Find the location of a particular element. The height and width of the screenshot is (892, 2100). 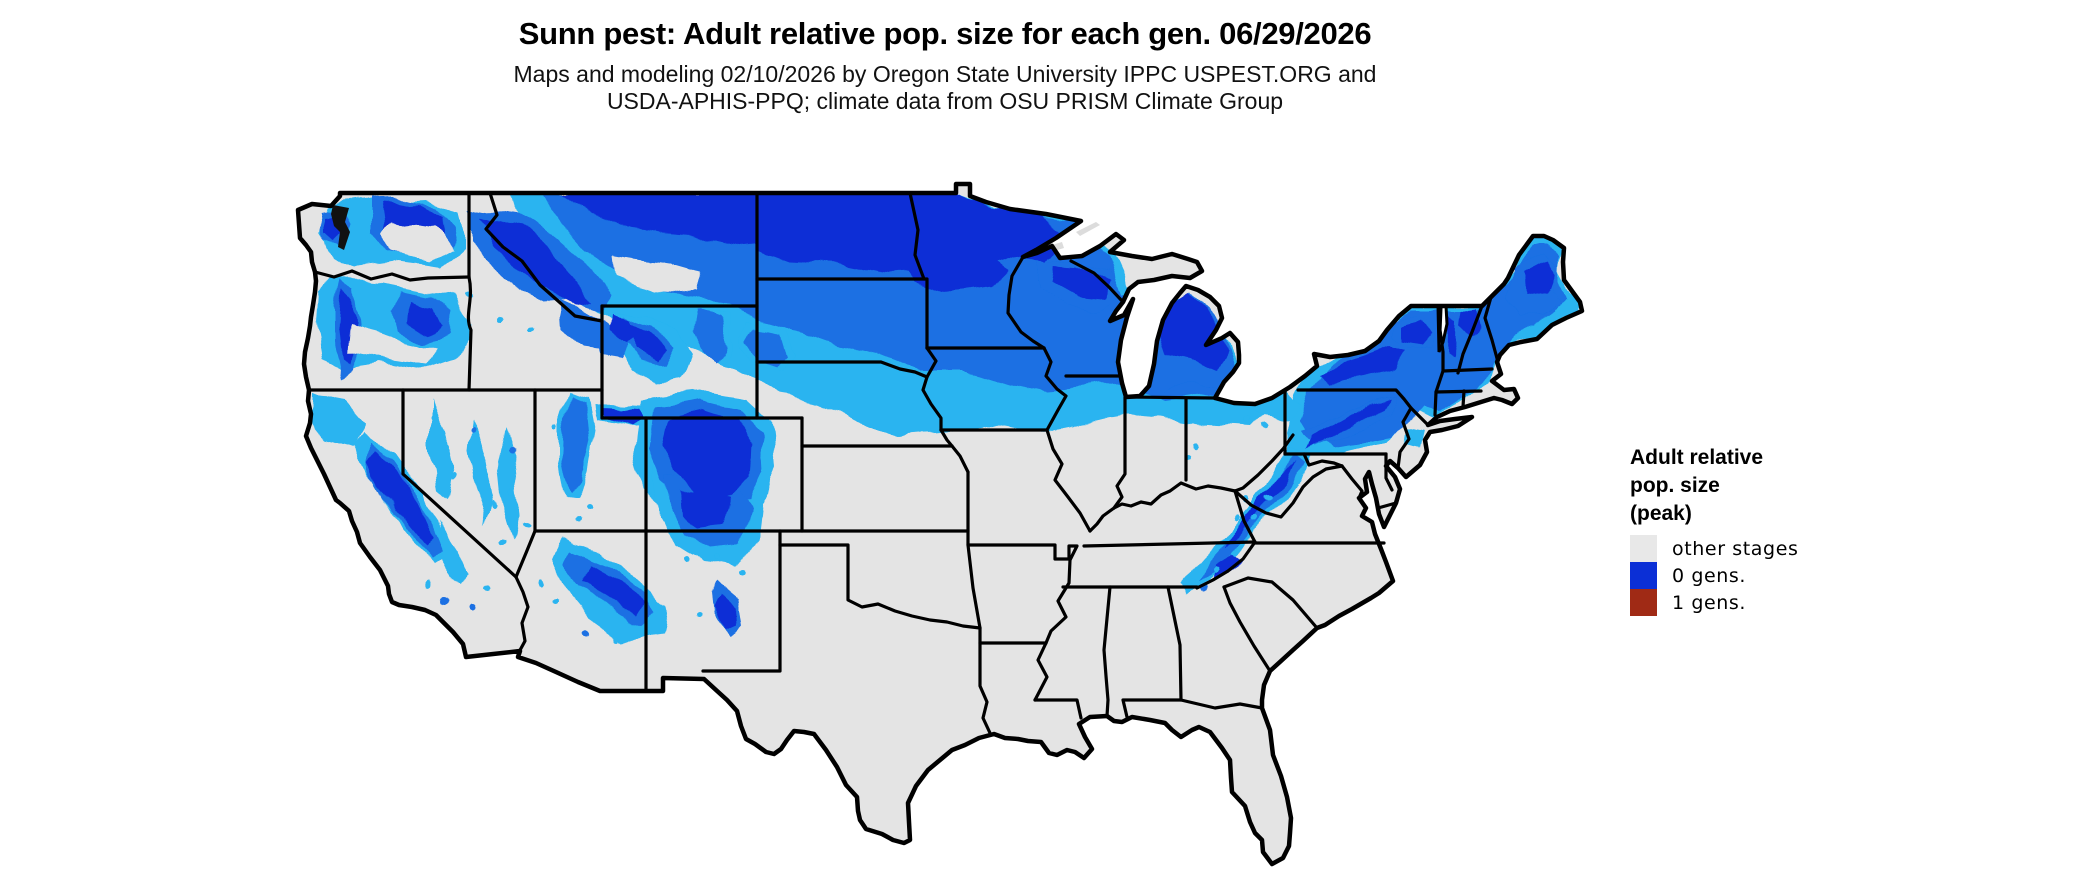

legend-label: 0 gens. is located at coordinates (1709, 575).